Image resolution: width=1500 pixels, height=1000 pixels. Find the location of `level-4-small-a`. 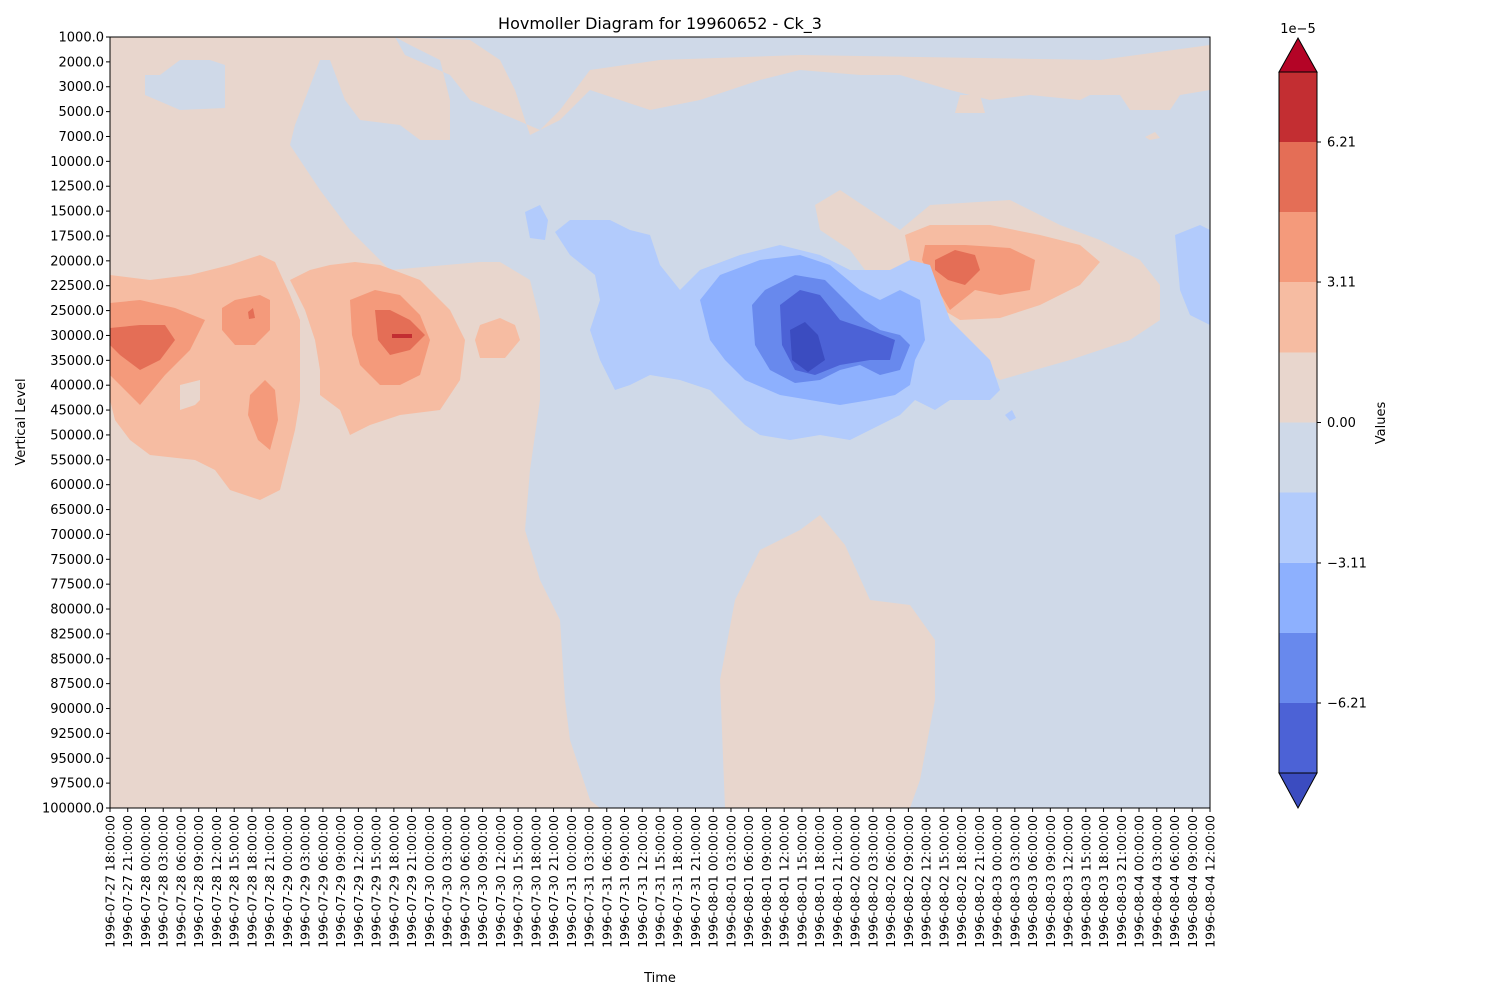

level-4-small-a is located at coordinates (246, 320).